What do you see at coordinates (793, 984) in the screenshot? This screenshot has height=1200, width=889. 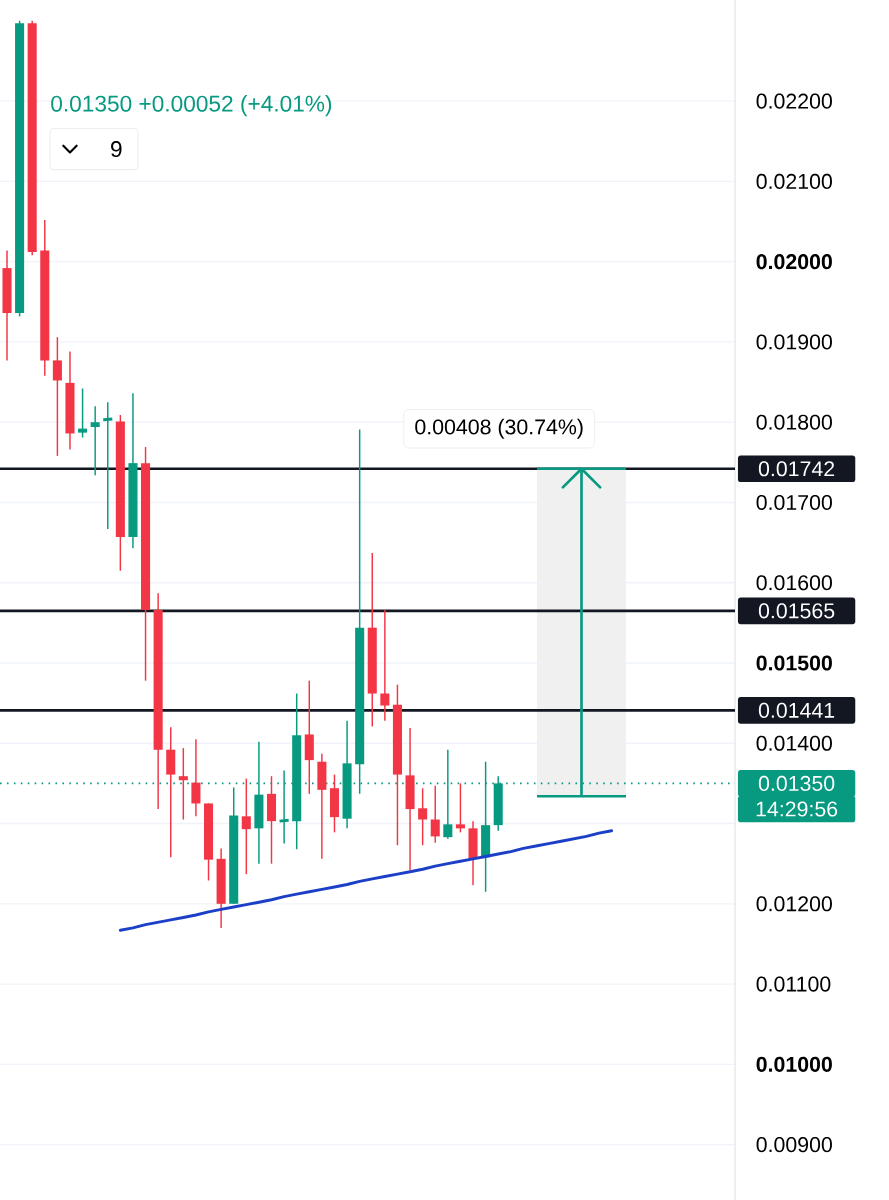 I see `y-tick-label: 0.01100` at bounding box center [793, 984].